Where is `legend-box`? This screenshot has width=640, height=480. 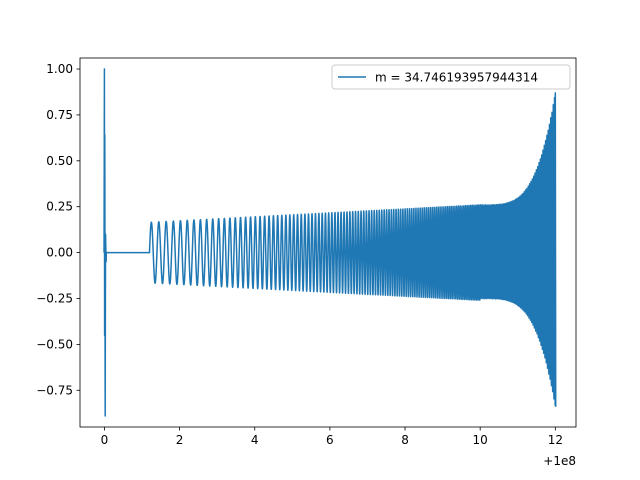
legend-box is located at coordinates (451, 77).